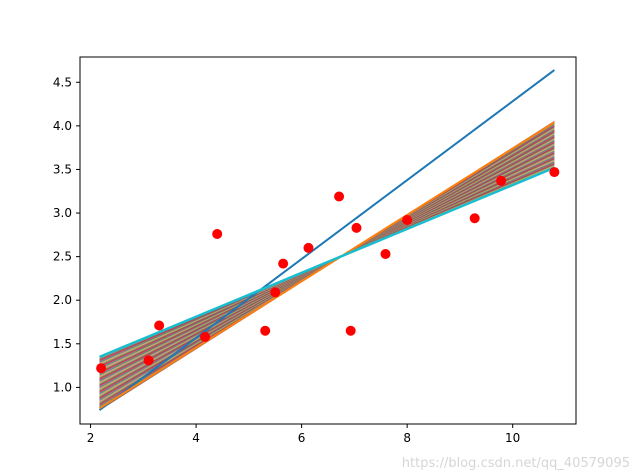  What do you see at coordinates (66, 234) in the screenshot?
I see `y-axis: 1.0 1.5 2.0 2.5 3.0 3.5 4.0 4.5` at bounding box center [66, 234].